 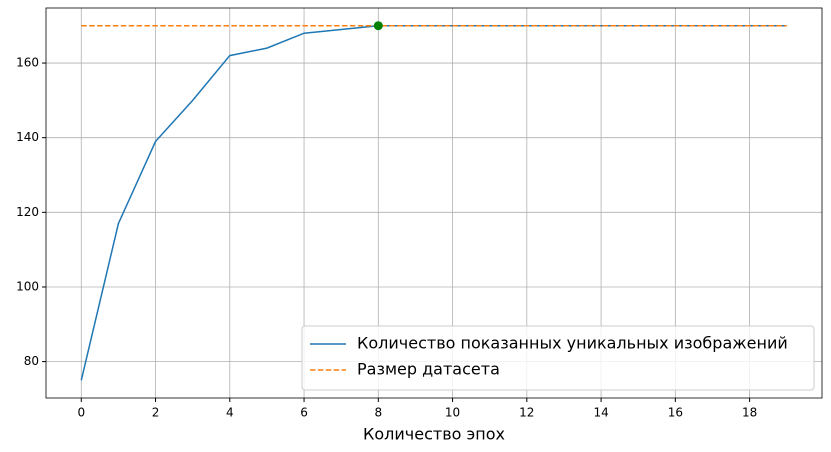 What do you see at coordinates (230, 413) in the screenshot?
I see `x-tick-label: 4` at bounding box center [230, 413].